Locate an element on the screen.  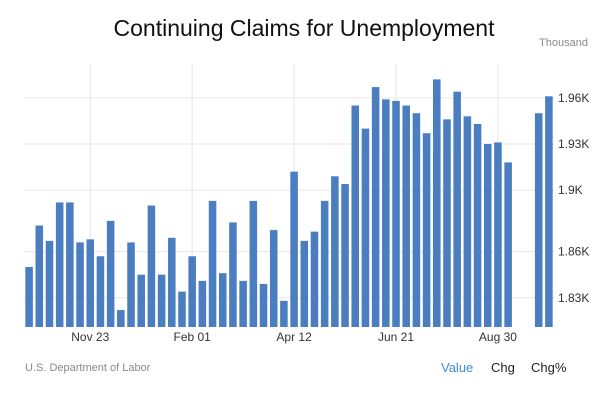
chart-title: Continuing Claims for Unemployment is located at coordinates (304, 28).